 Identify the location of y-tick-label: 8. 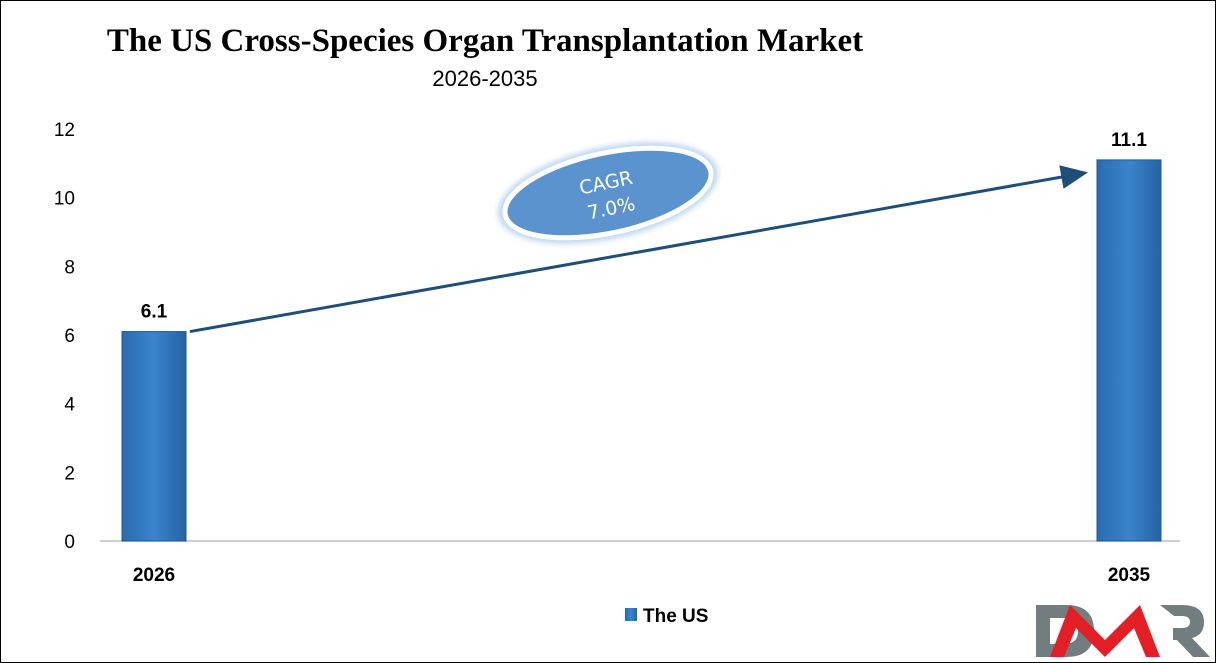
(69, 267).